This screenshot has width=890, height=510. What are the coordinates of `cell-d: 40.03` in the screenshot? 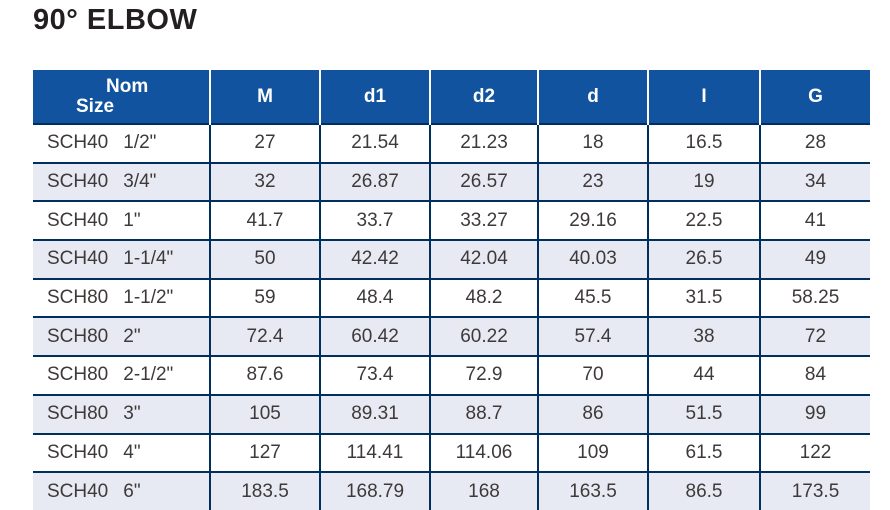 It's located at (592, 259).